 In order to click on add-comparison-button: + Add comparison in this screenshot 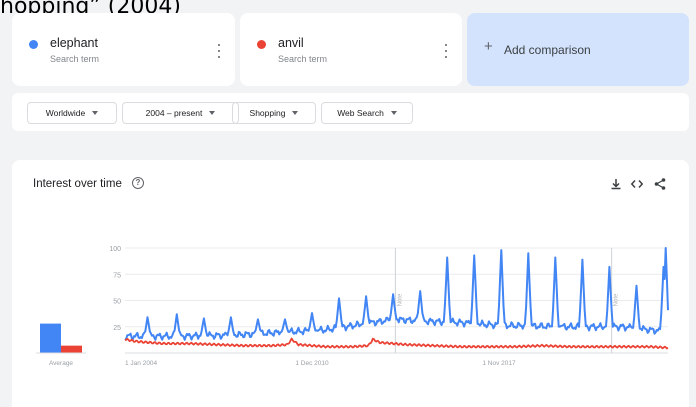, I will do `click(578, 49)`.